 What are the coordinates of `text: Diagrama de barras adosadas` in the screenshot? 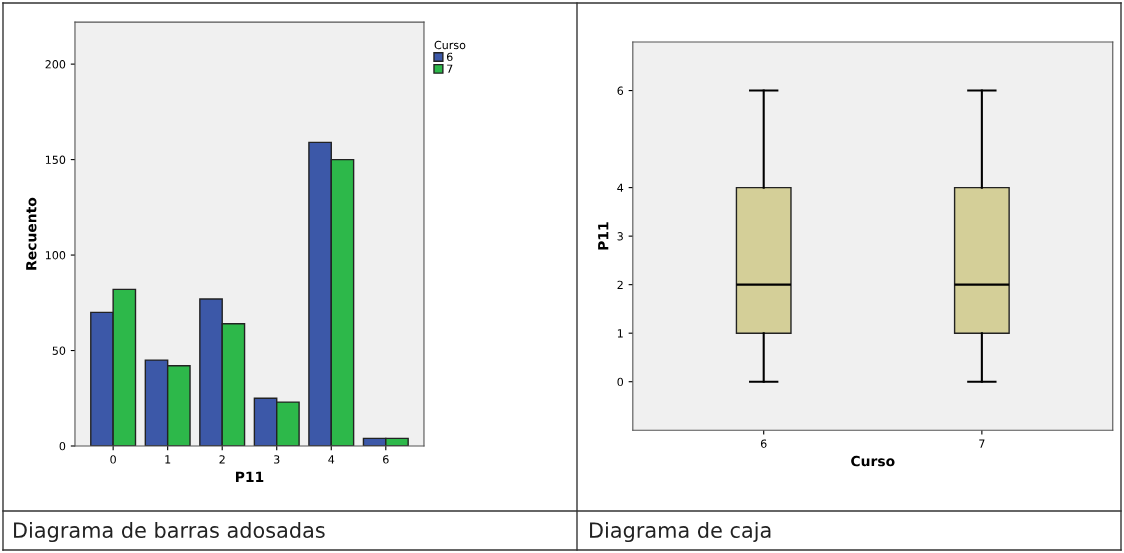 It's located at (169, 532).